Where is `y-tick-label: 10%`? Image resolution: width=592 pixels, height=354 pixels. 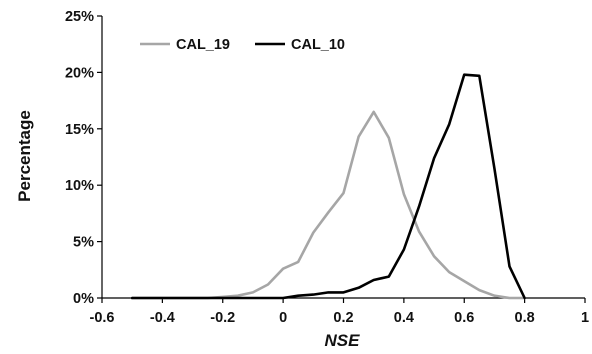
y-tick-label: 10% is located at coordinates (79, 186).